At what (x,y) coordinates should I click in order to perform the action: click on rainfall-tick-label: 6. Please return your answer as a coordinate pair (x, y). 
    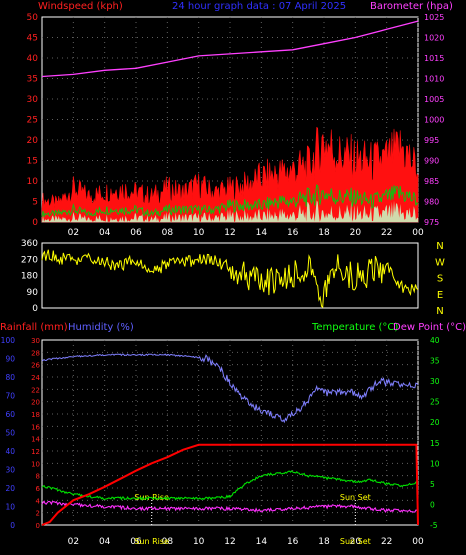
    Looking at the image, I should click on (38, 489).